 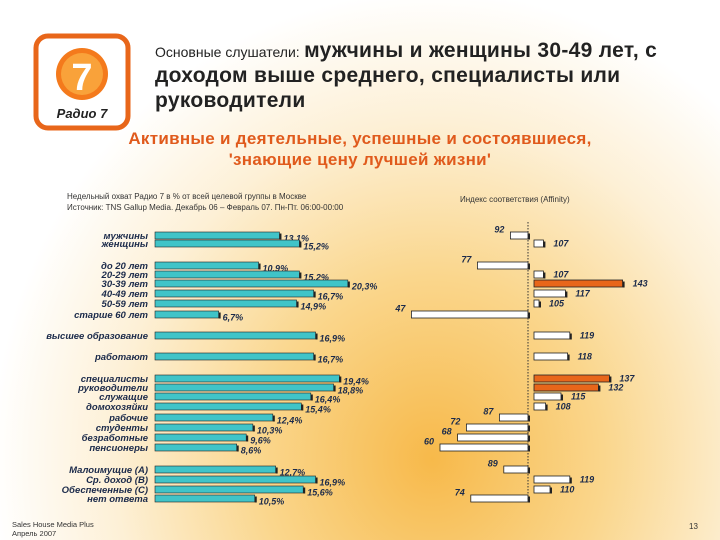 I want to click on page-number: 13, so click(x=693, y=526).